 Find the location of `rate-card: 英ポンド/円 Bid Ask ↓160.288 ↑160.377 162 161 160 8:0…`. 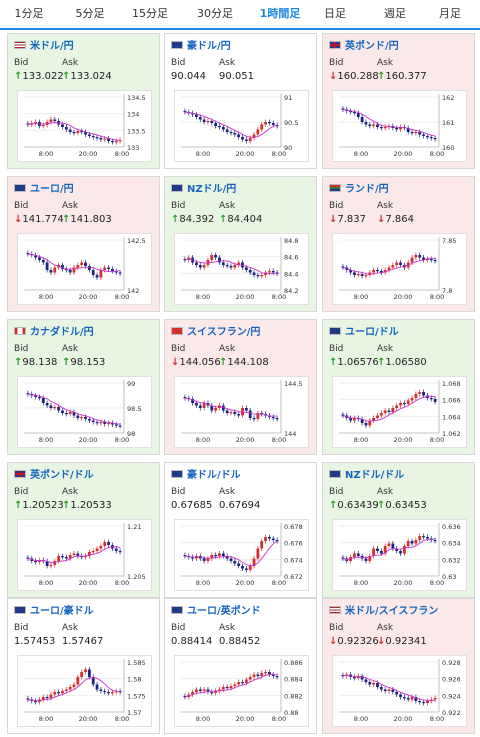

rate-card: 英ポンド/円 Bid Ask ↓160.288 ↑160.377 162 161 160 8:0… is located at coordinates (398, 101).